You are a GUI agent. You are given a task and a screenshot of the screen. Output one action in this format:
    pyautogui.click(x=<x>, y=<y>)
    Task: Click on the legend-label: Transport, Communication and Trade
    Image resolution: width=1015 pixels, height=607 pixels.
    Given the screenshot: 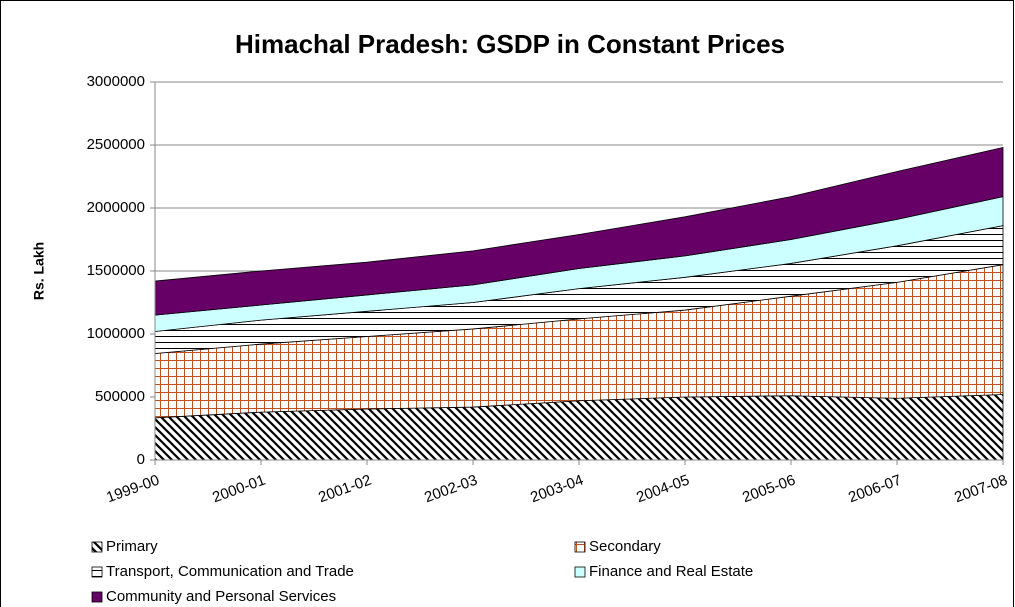 What is the action you would take?
    pyautogui.click(x=230, y=571)
    